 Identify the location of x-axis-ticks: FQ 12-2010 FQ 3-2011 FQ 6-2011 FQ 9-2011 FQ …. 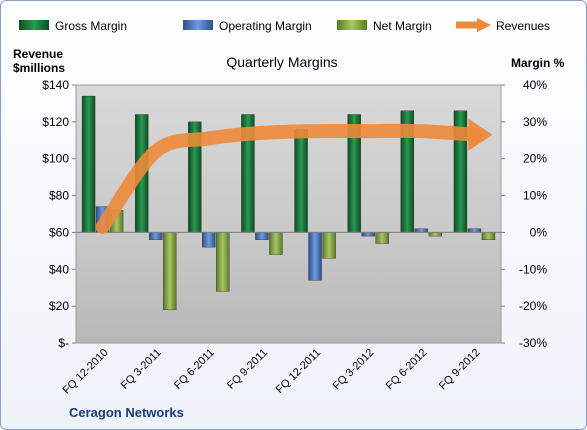
(272, 372).